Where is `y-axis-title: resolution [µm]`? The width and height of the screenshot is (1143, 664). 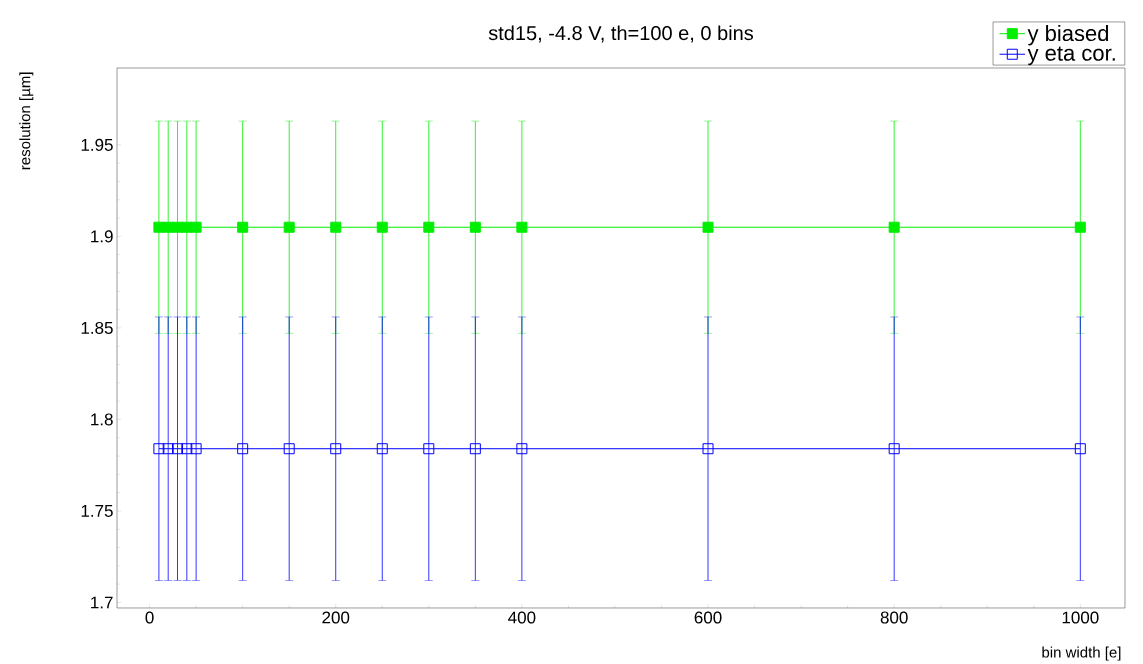
y-axis-title: resolution [µm] is located at coordinates (26, 121).